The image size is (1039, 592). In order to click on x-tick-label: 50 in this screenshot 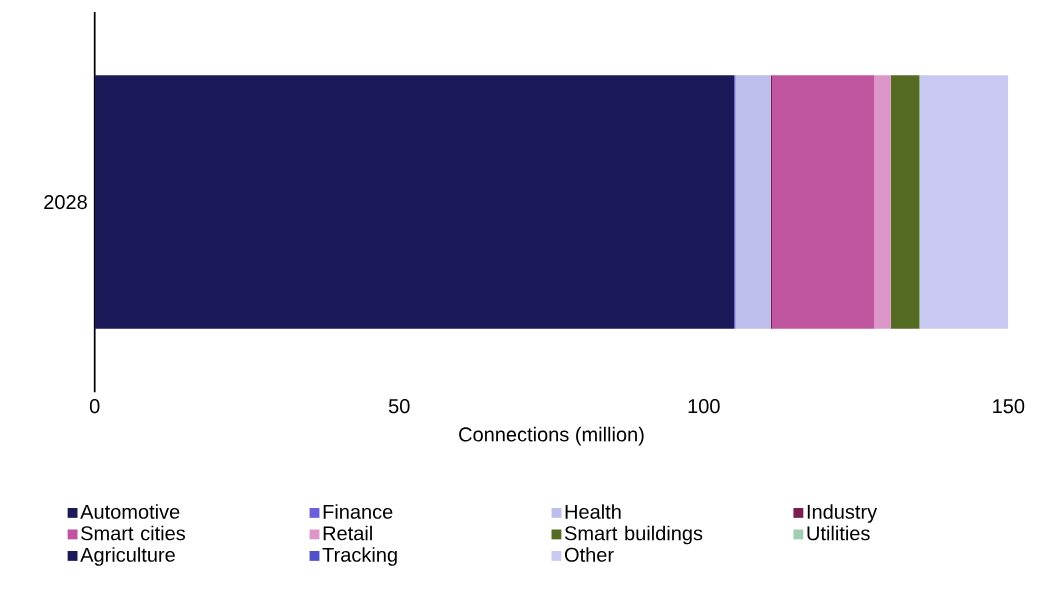, I will do `click(399, 406)`.